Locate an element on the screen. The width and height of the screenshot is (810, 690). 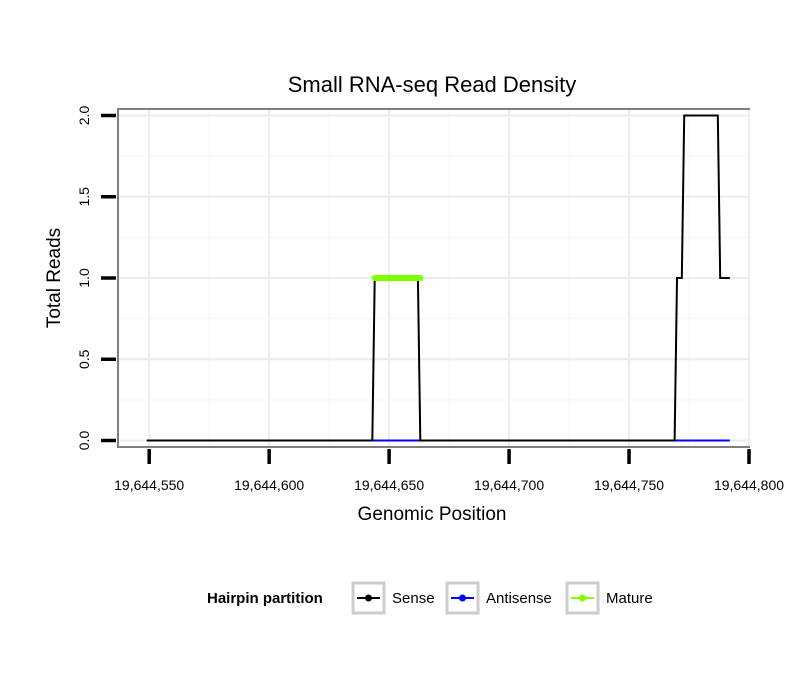
x-tick-label: 19,644,550 is located at coordinates (149, 485).